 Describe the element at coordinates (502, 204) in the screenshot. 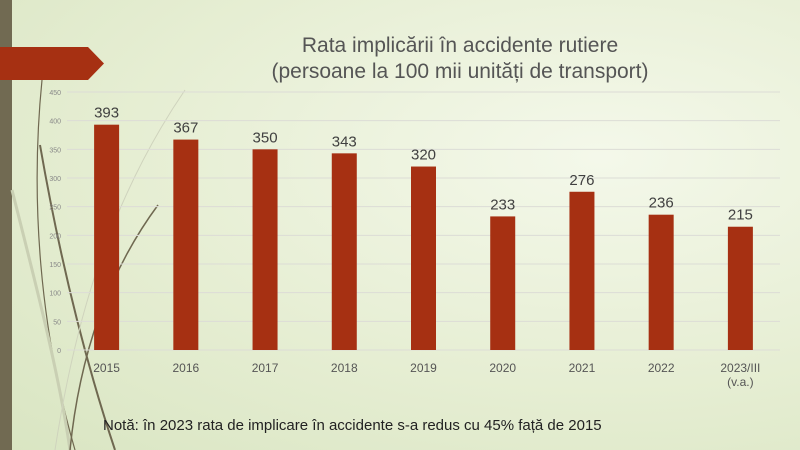

I see `data-label: 233` at that location.